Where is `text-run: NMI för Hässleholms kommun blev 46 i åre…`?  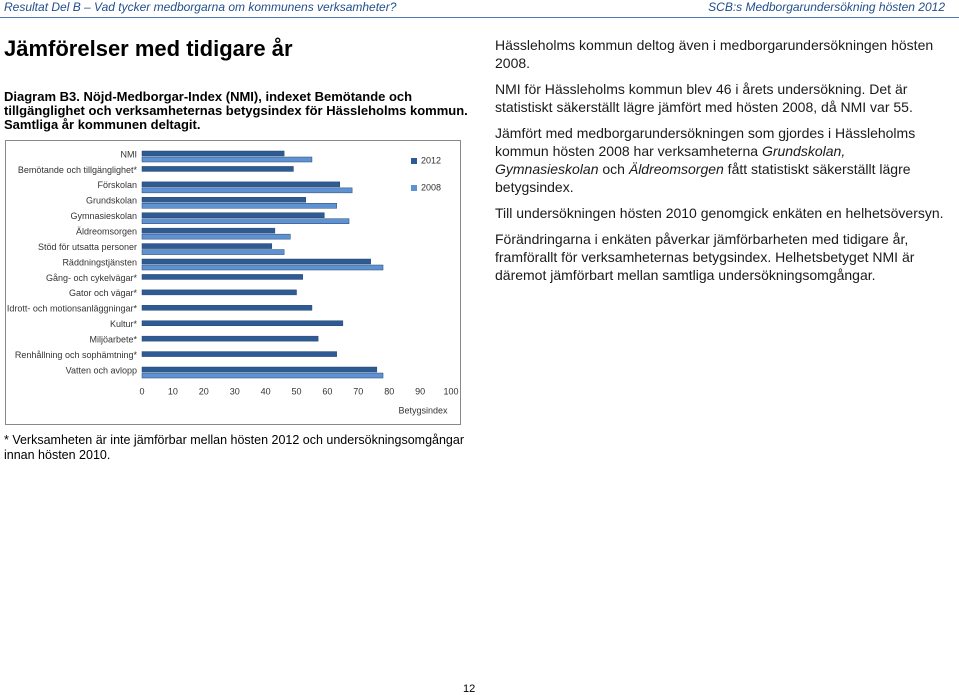
text-run: NMI för Hässleholms kommun blev 46 i åre… is located at coordinates (704, 98).